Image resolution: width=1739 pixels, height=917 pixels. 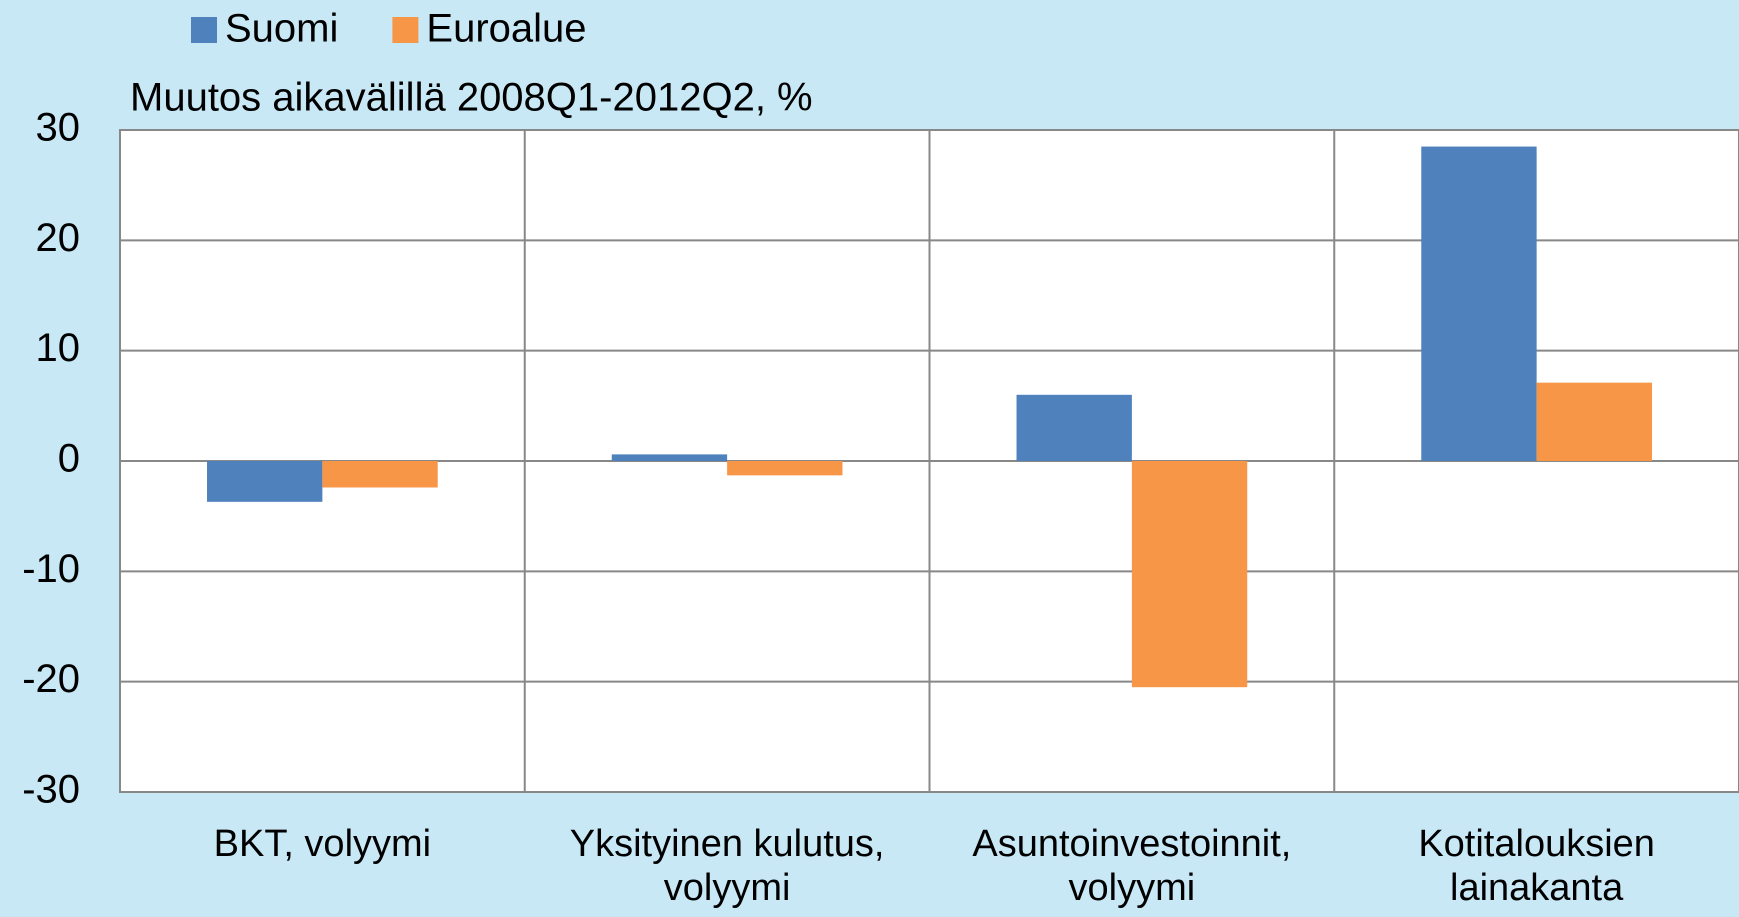 What do you see at coordinates (506, 29) in the screenshot?
I see `legend-label: Euroalue` at bounding box center [506, 29].